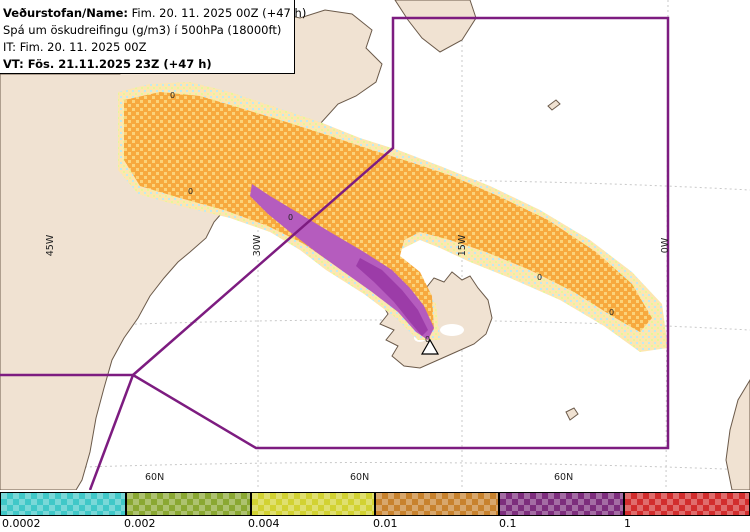  What do you see at coordinates (435, 26) in the screenshot?
I see `greenland-northeast-coast` at bounding box center [435, 26].